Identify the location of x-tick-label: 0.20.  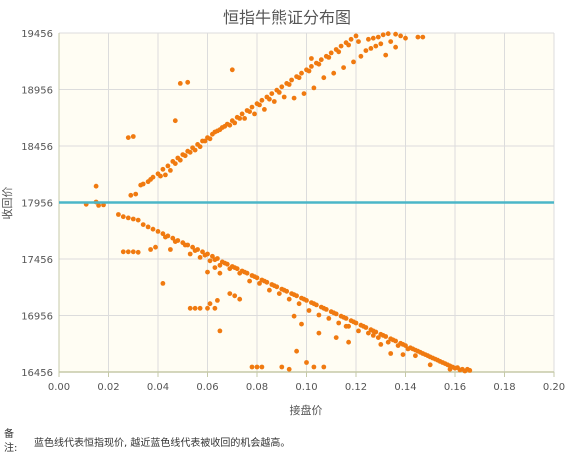
(554, 387).